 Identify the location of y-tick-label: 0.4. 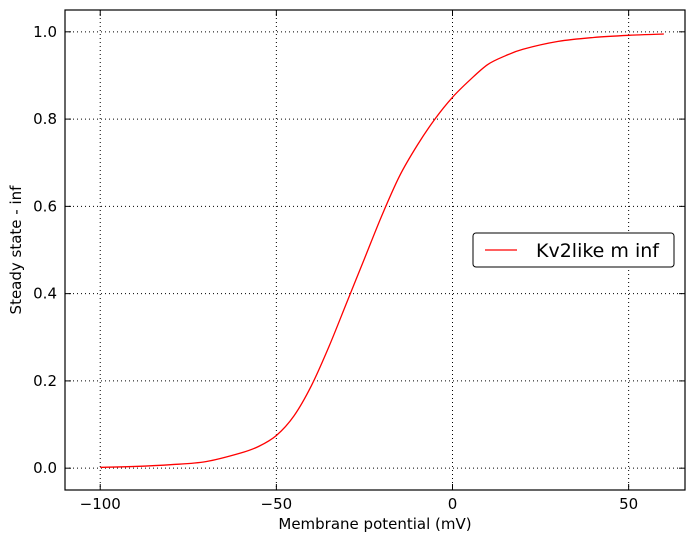
(45, 294).